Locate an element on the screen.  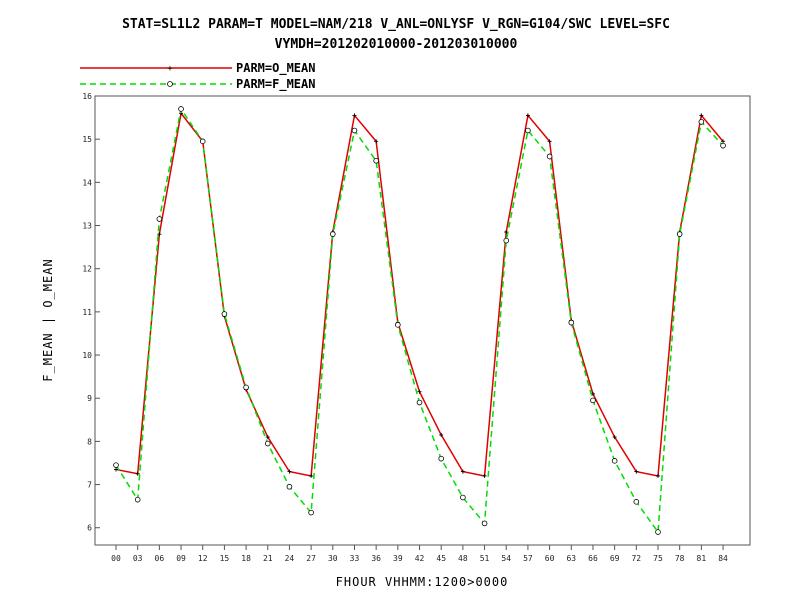
y-tick-label: 13 is located at coordinates (87, 226).